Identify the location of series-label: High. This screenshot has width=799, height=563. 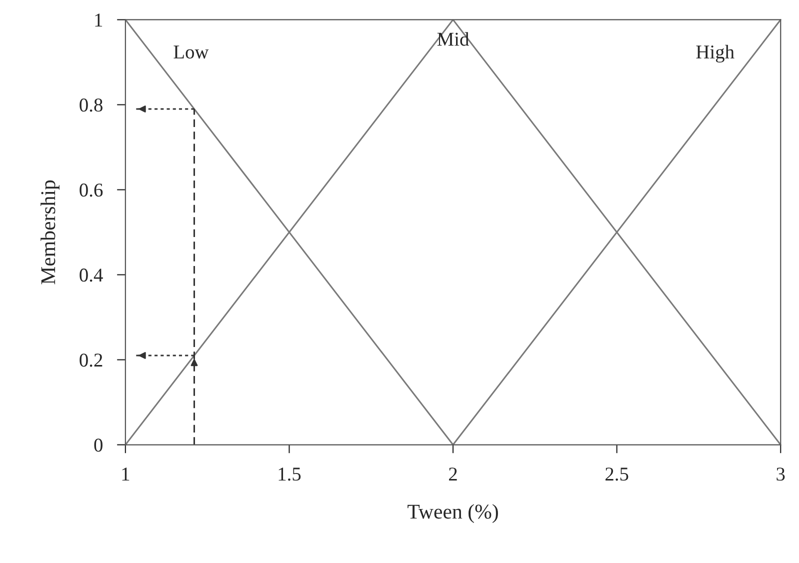
(715, 53).